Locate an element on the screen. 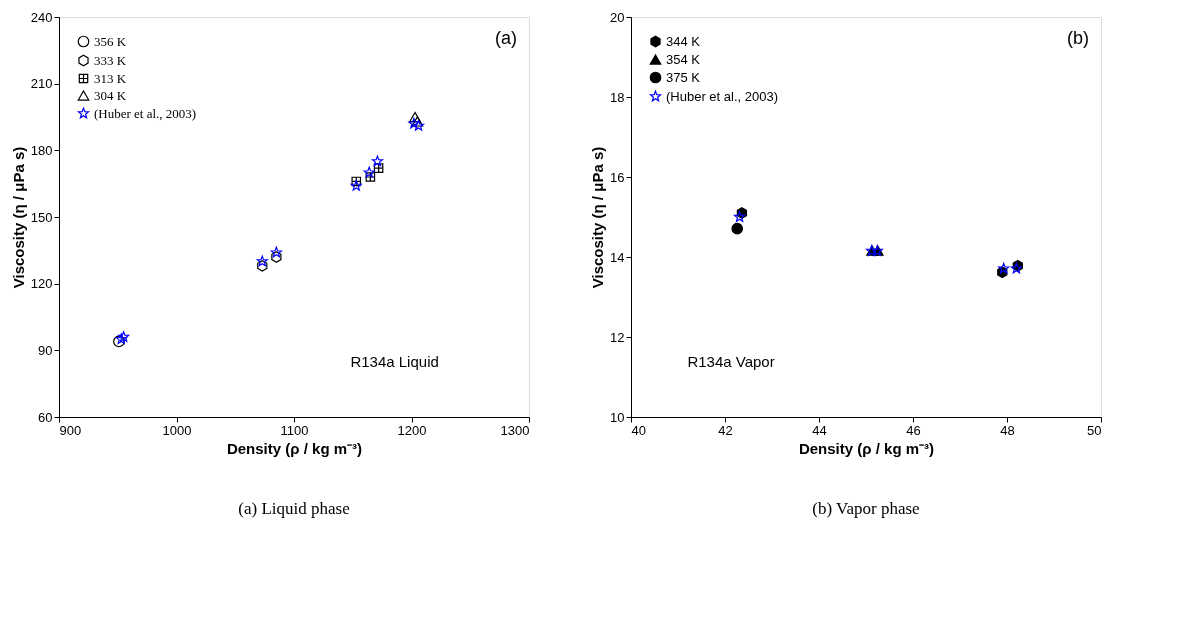 The width and height of the screenshot is (1185, 617). x-tick-label: 42 is located at coordinates (725, 430).